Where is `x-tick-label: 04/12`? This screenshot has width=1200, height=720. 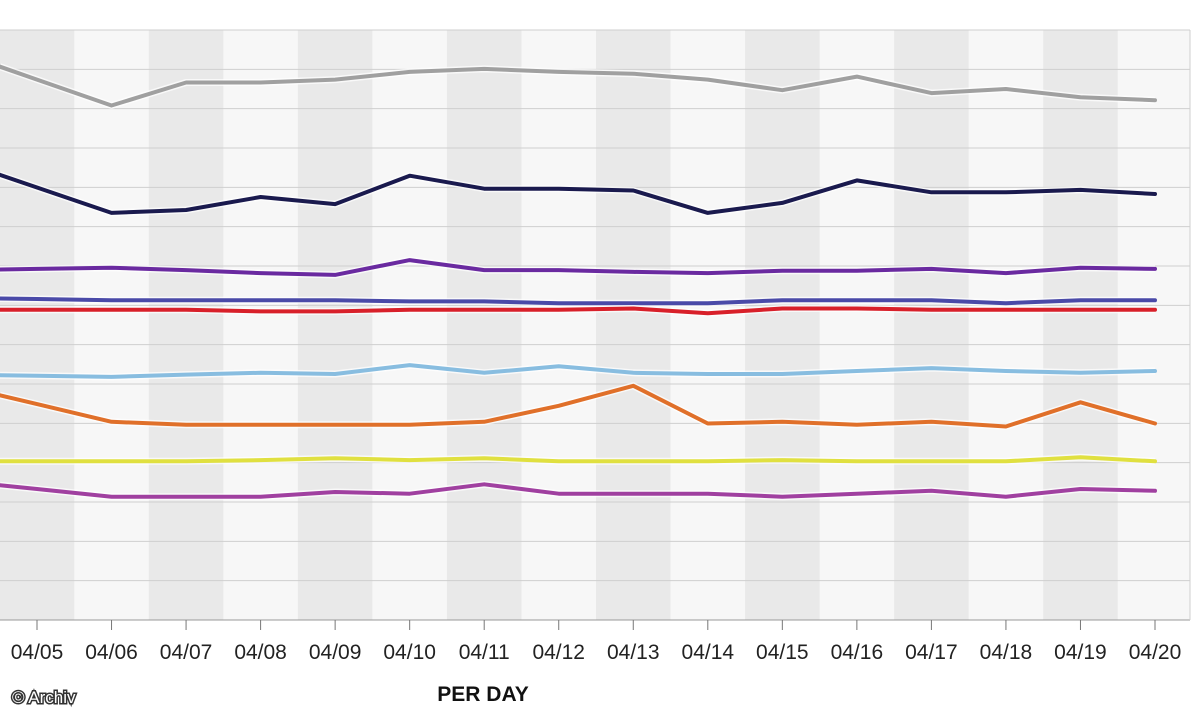
x-tick-label: 04/12 is located at coordinates (558, 652).